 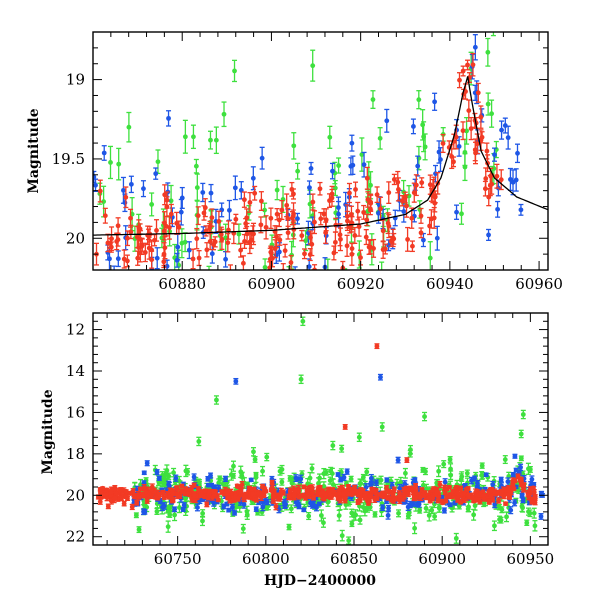 I want to click on bottom-panel-xlabel: HJD−2400000, so click(x=320, y=581).